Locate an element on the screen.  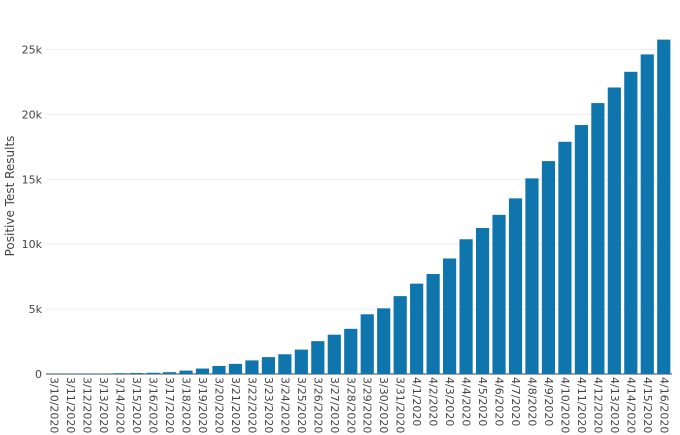
y-tick-label: 0 is located at coordinates (38, 374).